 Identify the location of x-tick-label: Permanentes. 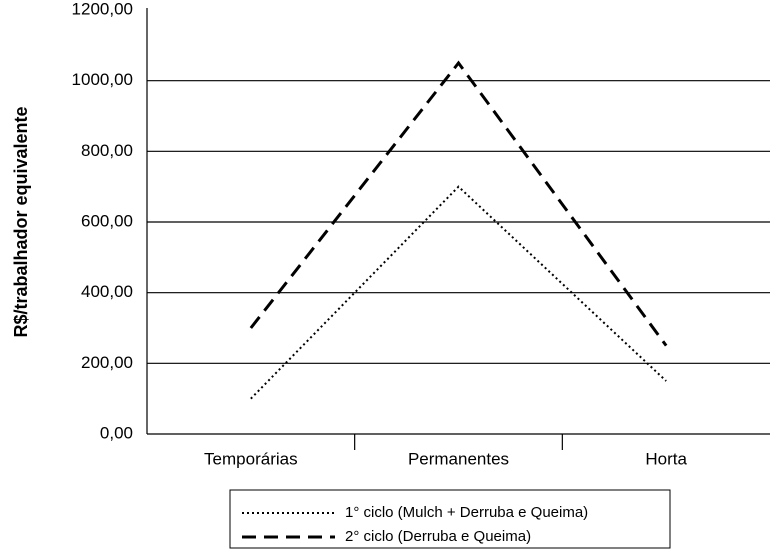
(458, 458).